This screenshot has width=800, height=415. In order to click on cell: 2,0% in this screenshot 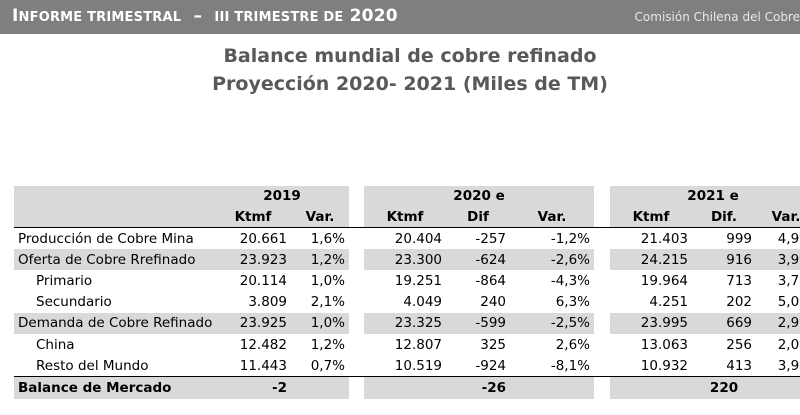, I will do `click(788, 344)`.